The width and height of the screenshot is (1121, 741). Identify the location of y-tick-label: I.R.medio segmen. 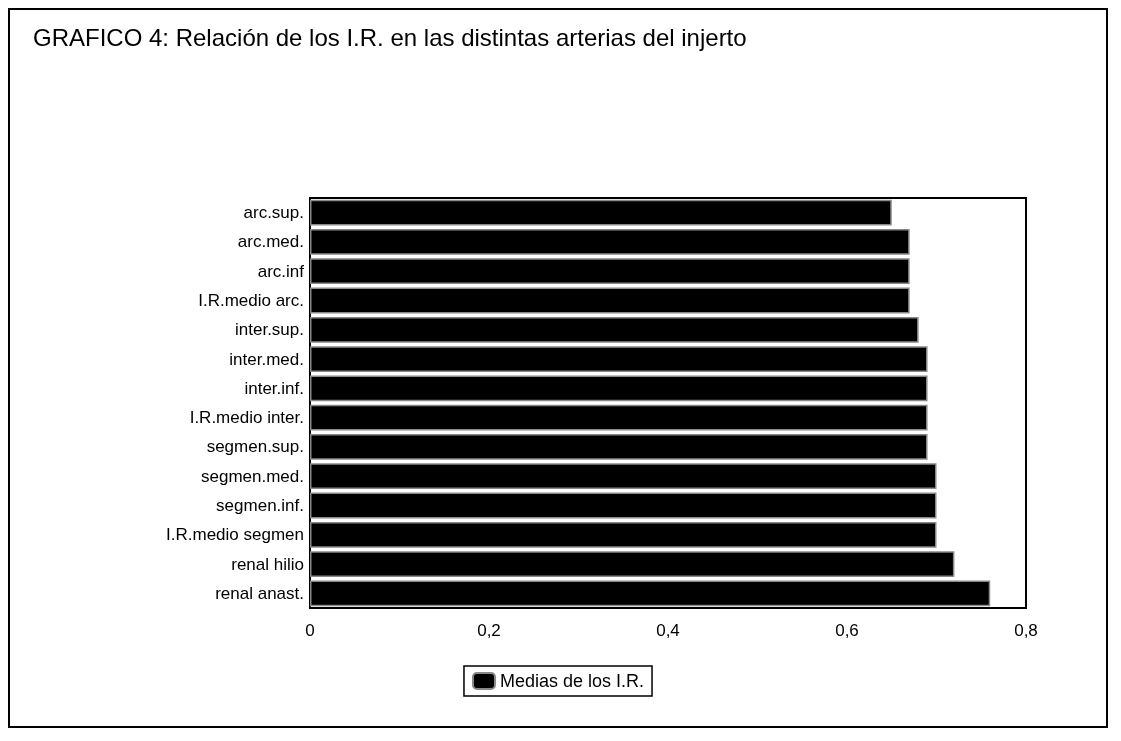
(235, 535).